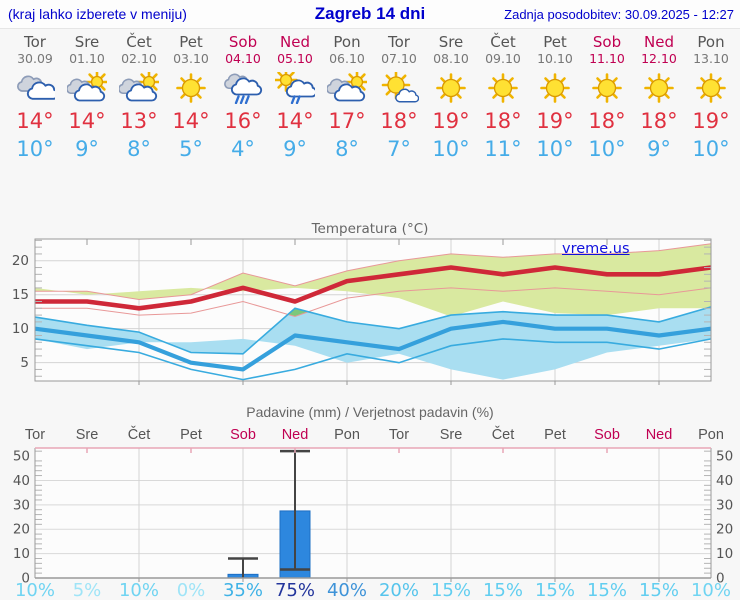 This screenshot has height=600, width=740. Describe the element at coordinates (191, 435) in the screenshot. I see `precip-day-label: Pet` at that location.